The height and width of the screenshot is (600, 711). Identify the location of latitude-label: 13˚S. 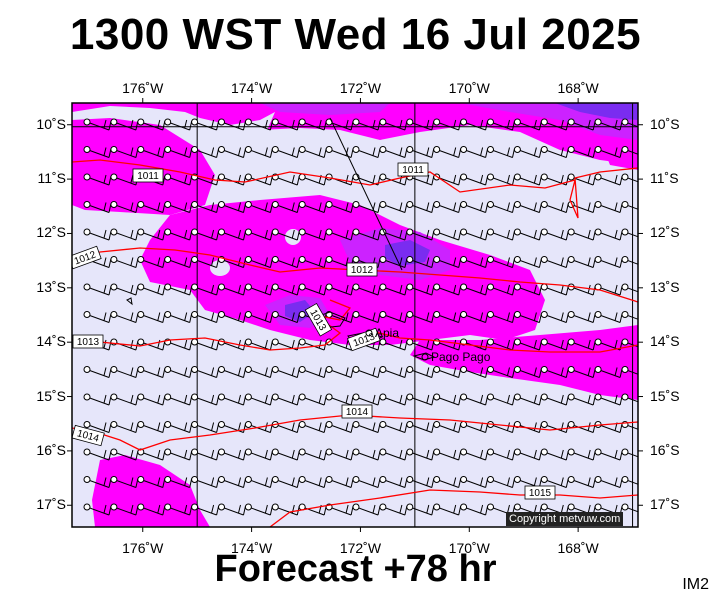
(51, 286).